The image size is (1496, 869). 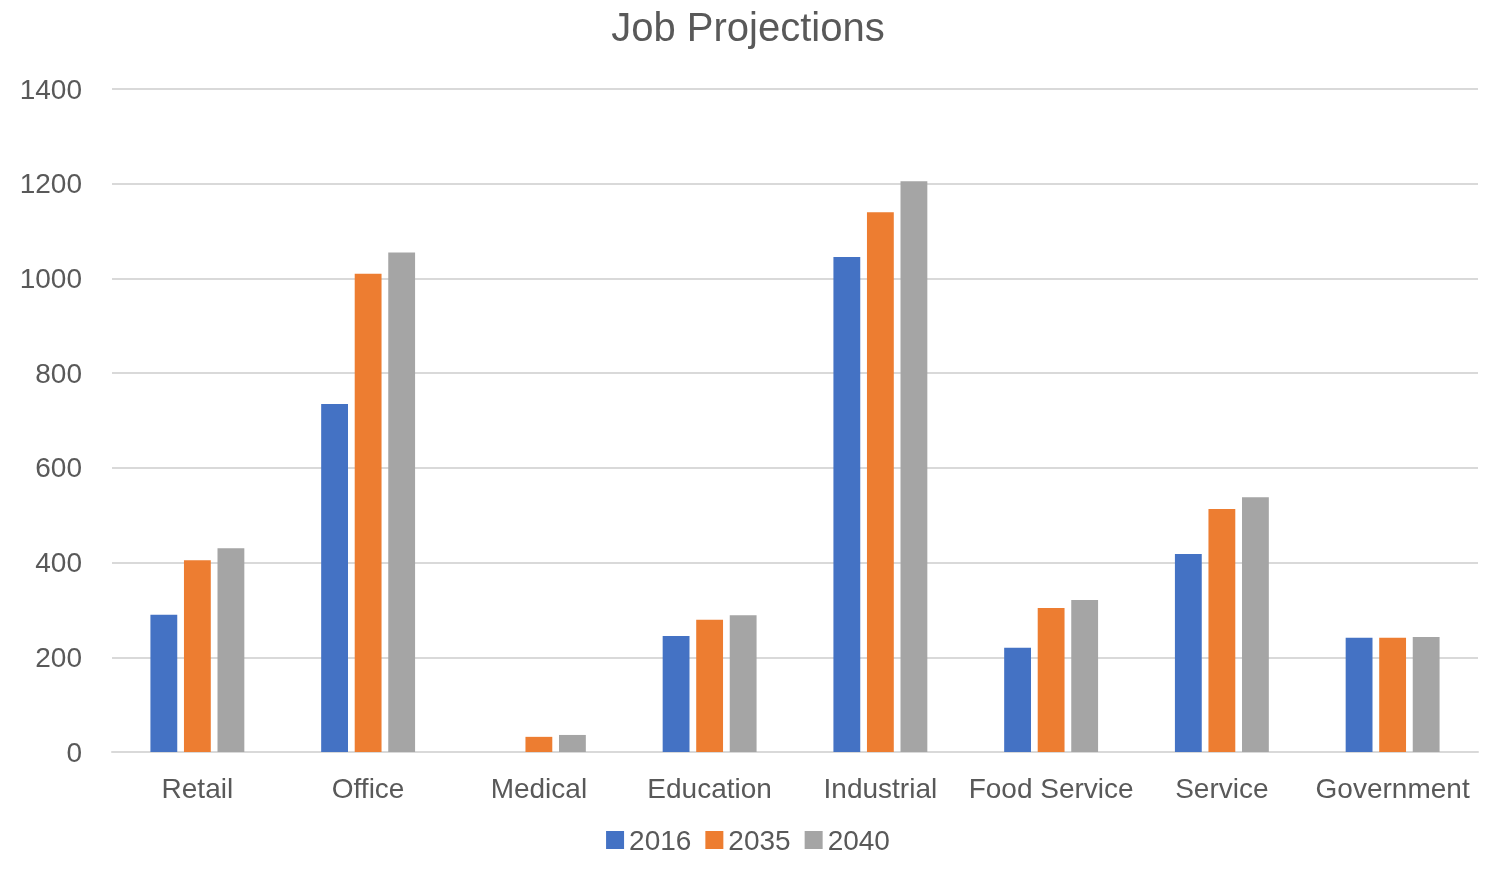 What do you see at coordinates (1051, 788) in the screenshot?
I see `x-tick-label: Food Service` at bounding box center [1051, 788].